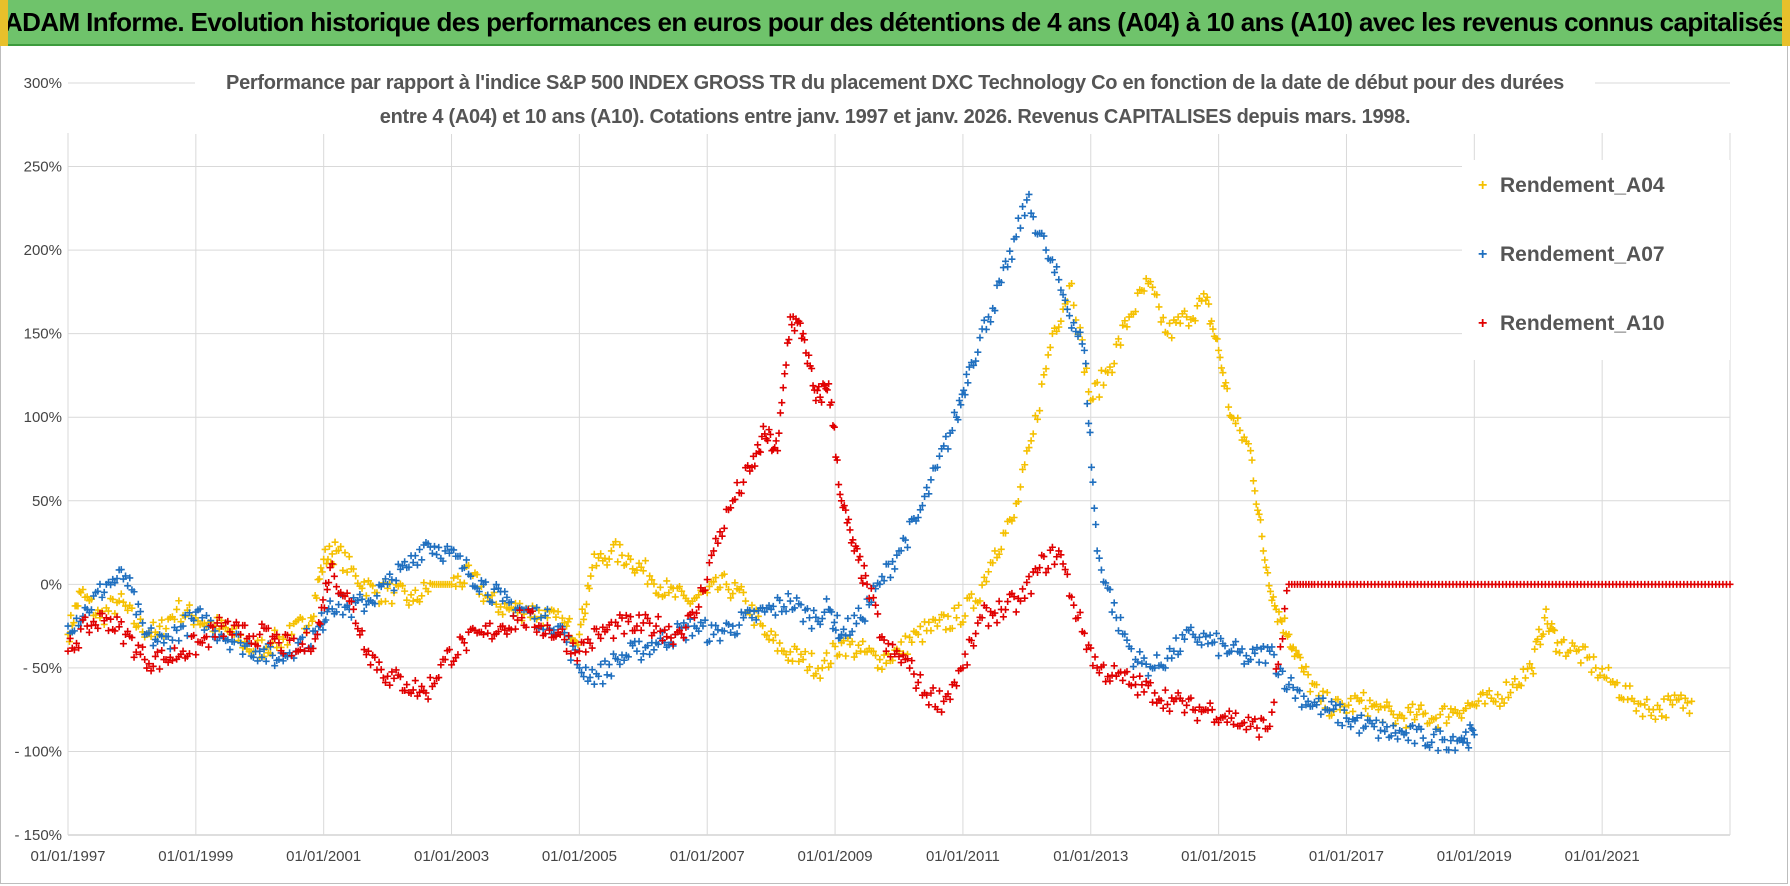 The width and height of the screenshot is (1790, 886). I want to click on x-tick-label: 01/01/1999, so click(195, 856).